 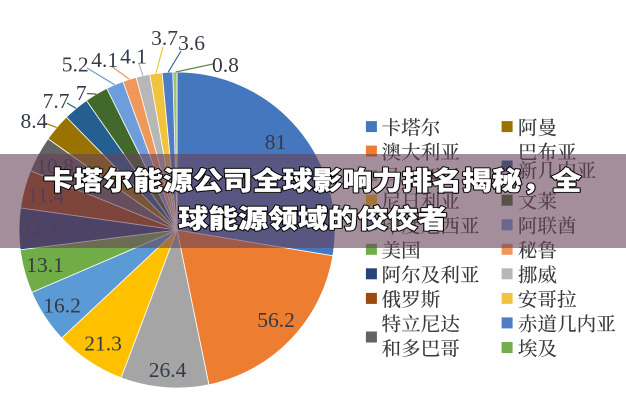 I want to click on svg-text: 13.1, so click(x=45, y=265).